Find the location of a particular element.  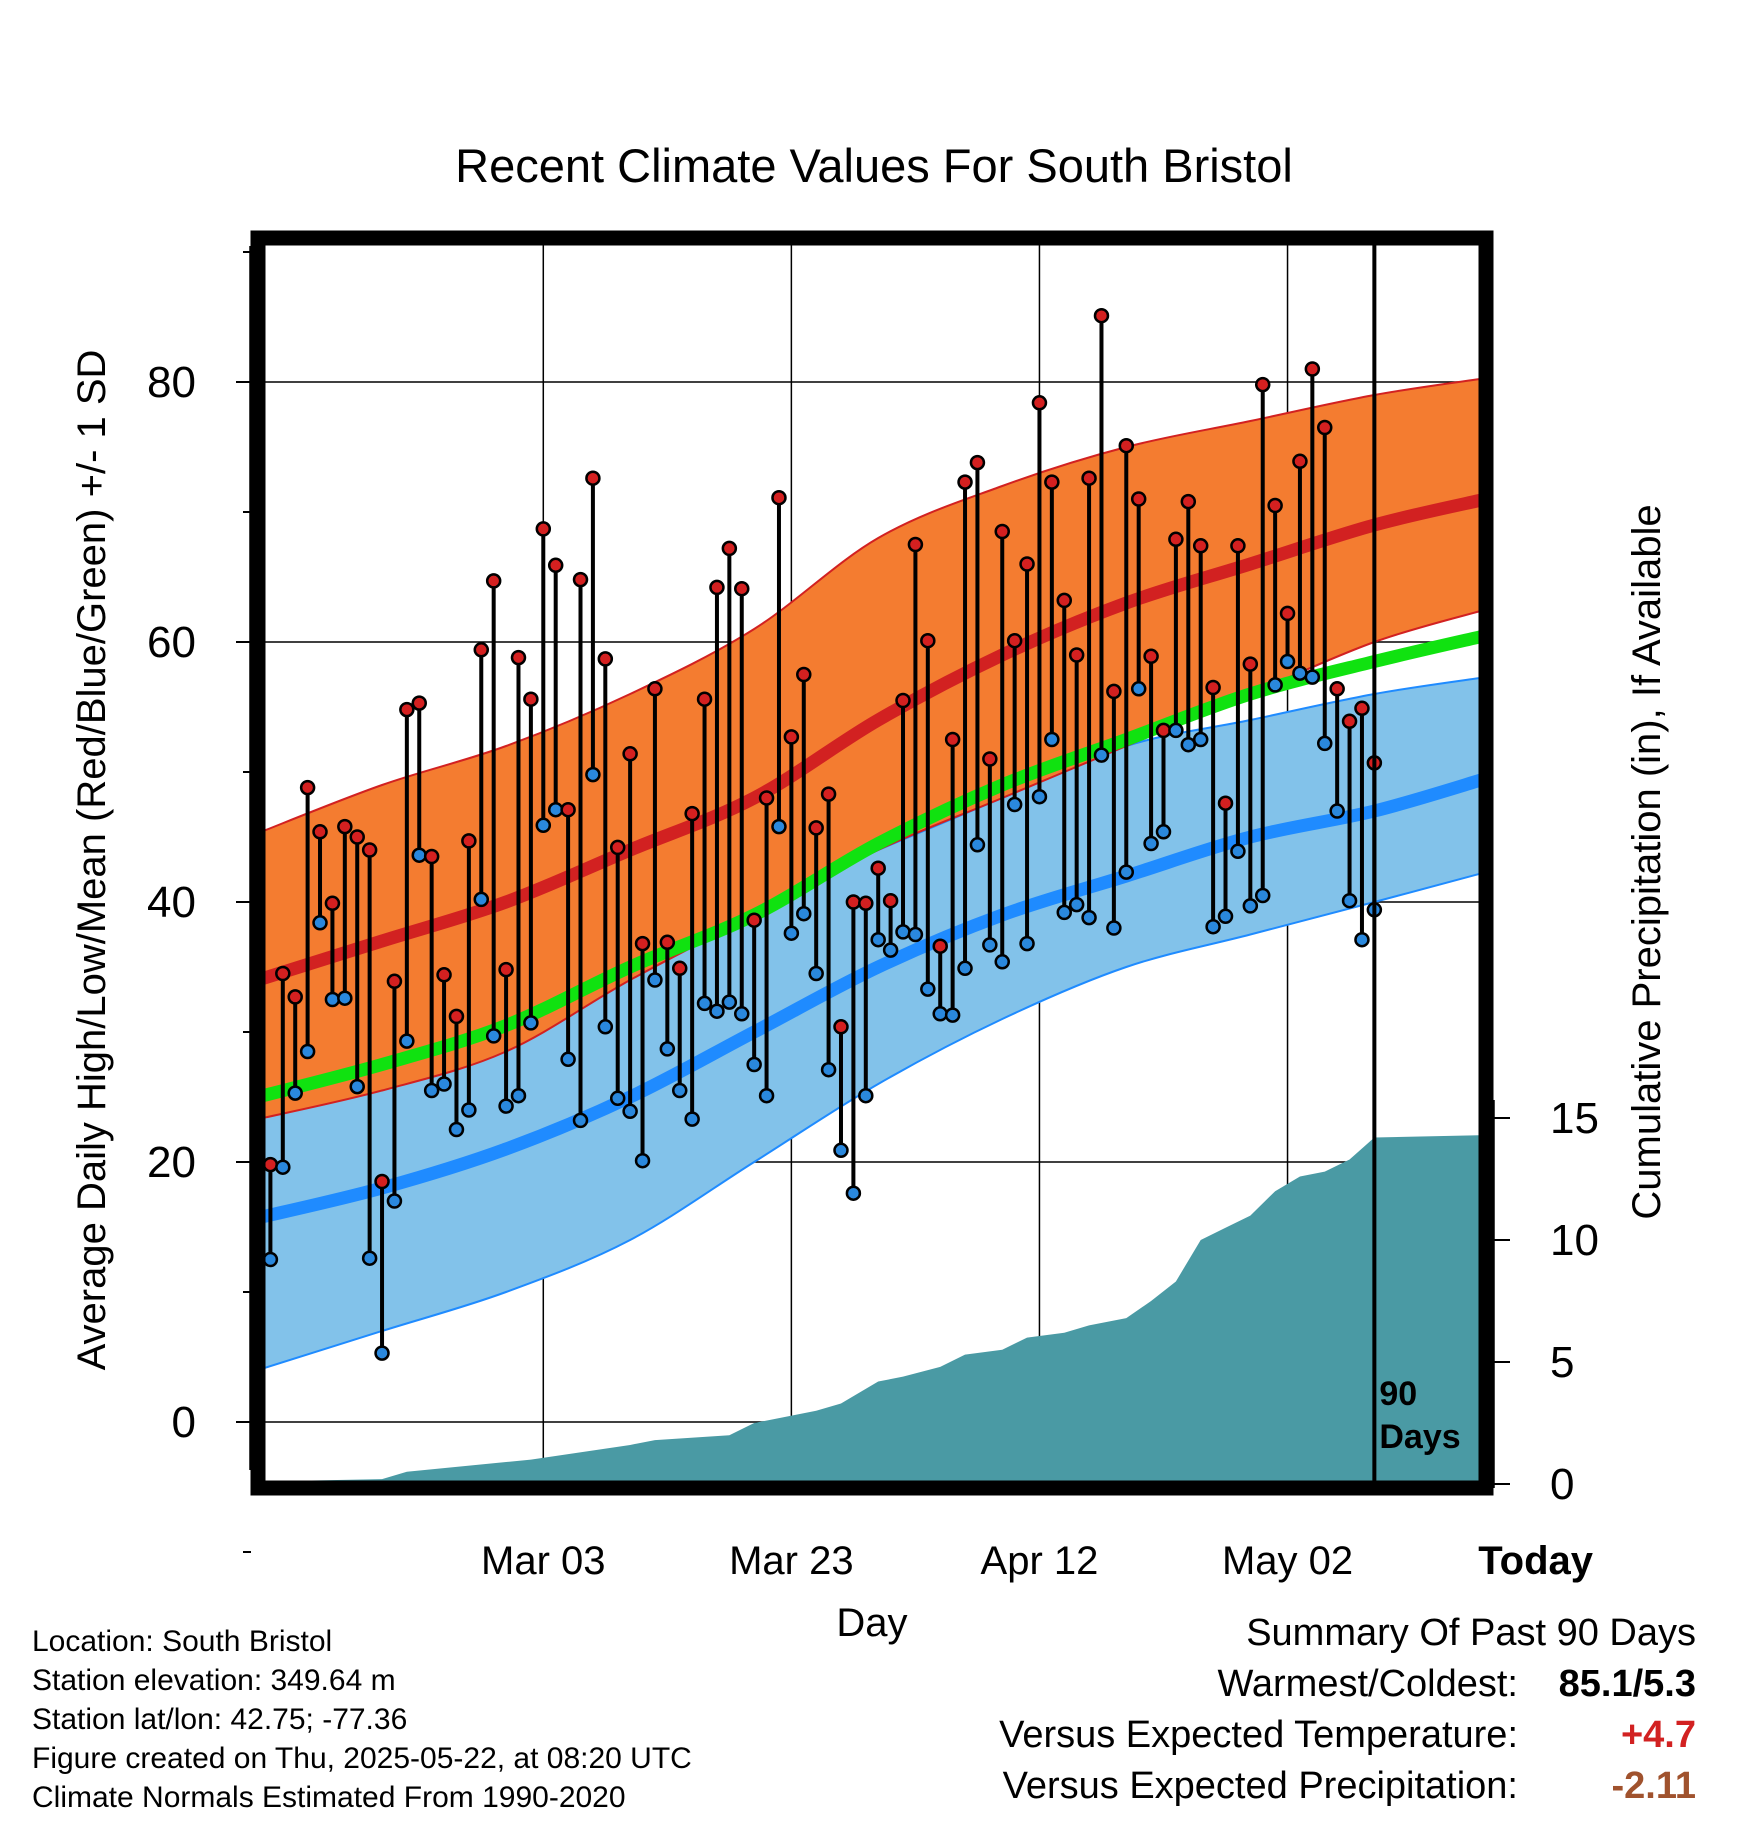

x-tick-label: Mar 03 is located at coordinates (543, 1561).